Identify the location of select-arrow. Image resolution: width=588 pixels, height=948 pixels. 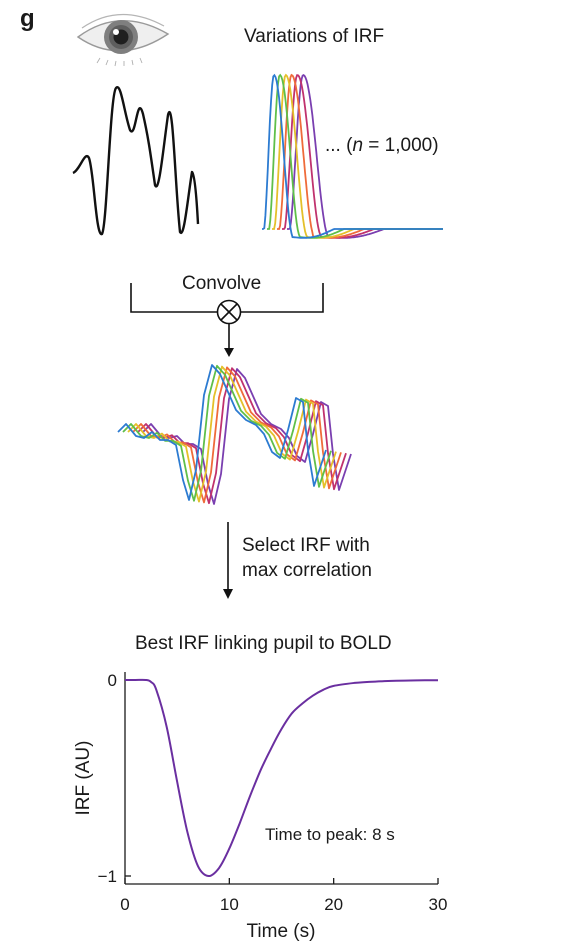
(228, 560).